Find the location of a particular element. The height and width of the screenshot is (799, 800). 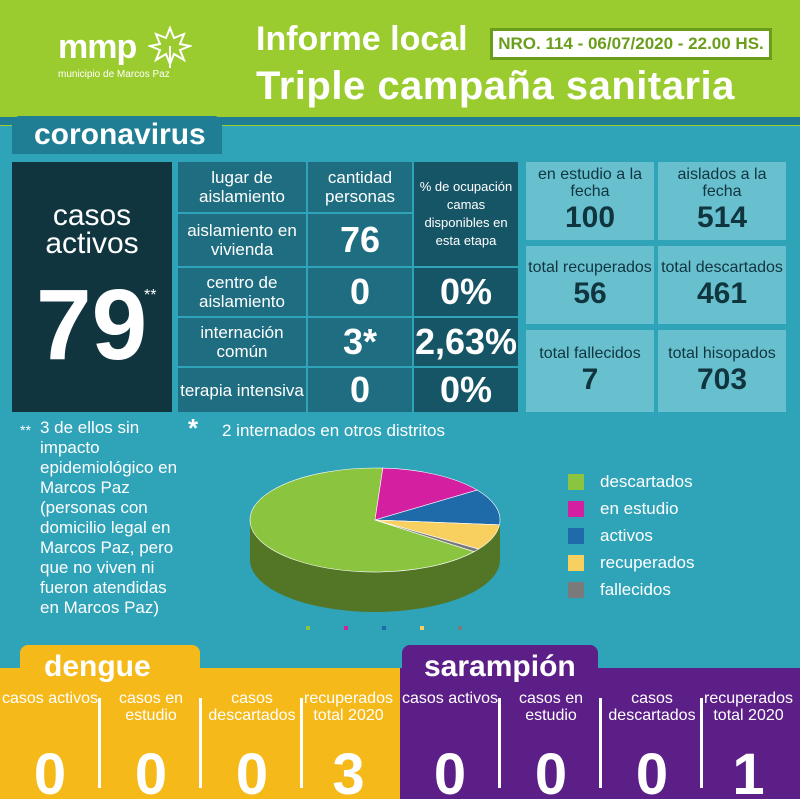

pie-slice-fallecidos is located at coordinates (427, 535).